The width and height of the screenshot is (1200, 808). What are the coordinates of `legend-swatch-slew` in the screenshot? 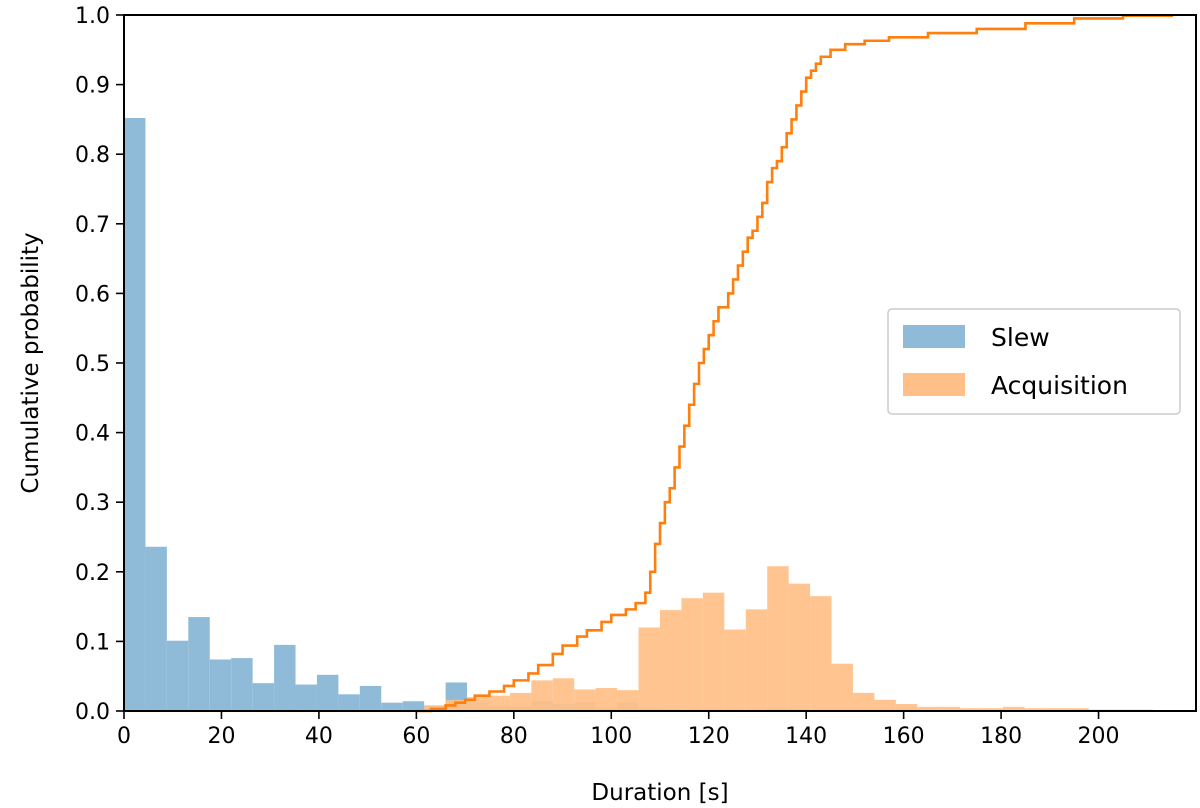 It's located at (934, 336).